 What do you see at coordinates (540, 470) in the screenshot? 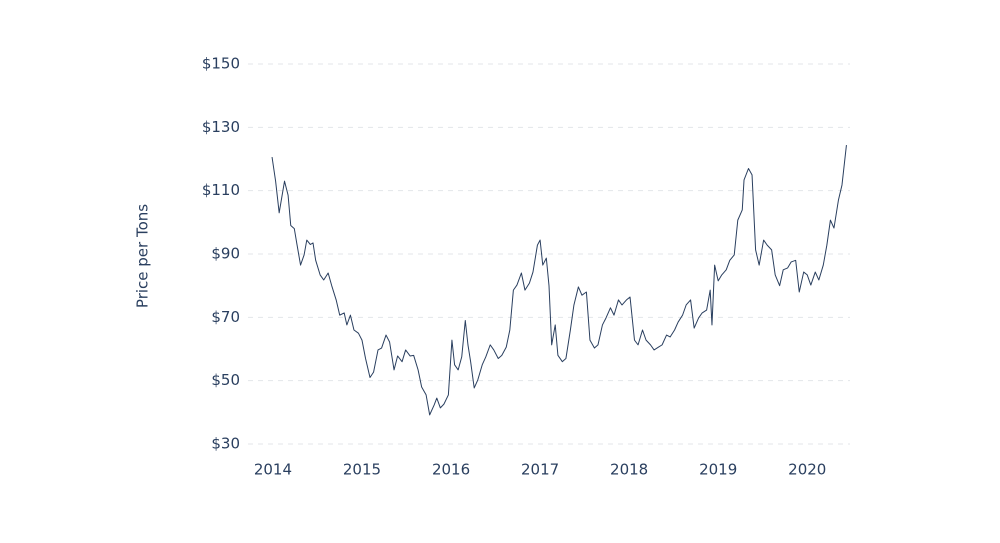
I see `x-tick-label: 2017` at bounding box center [540, 470].